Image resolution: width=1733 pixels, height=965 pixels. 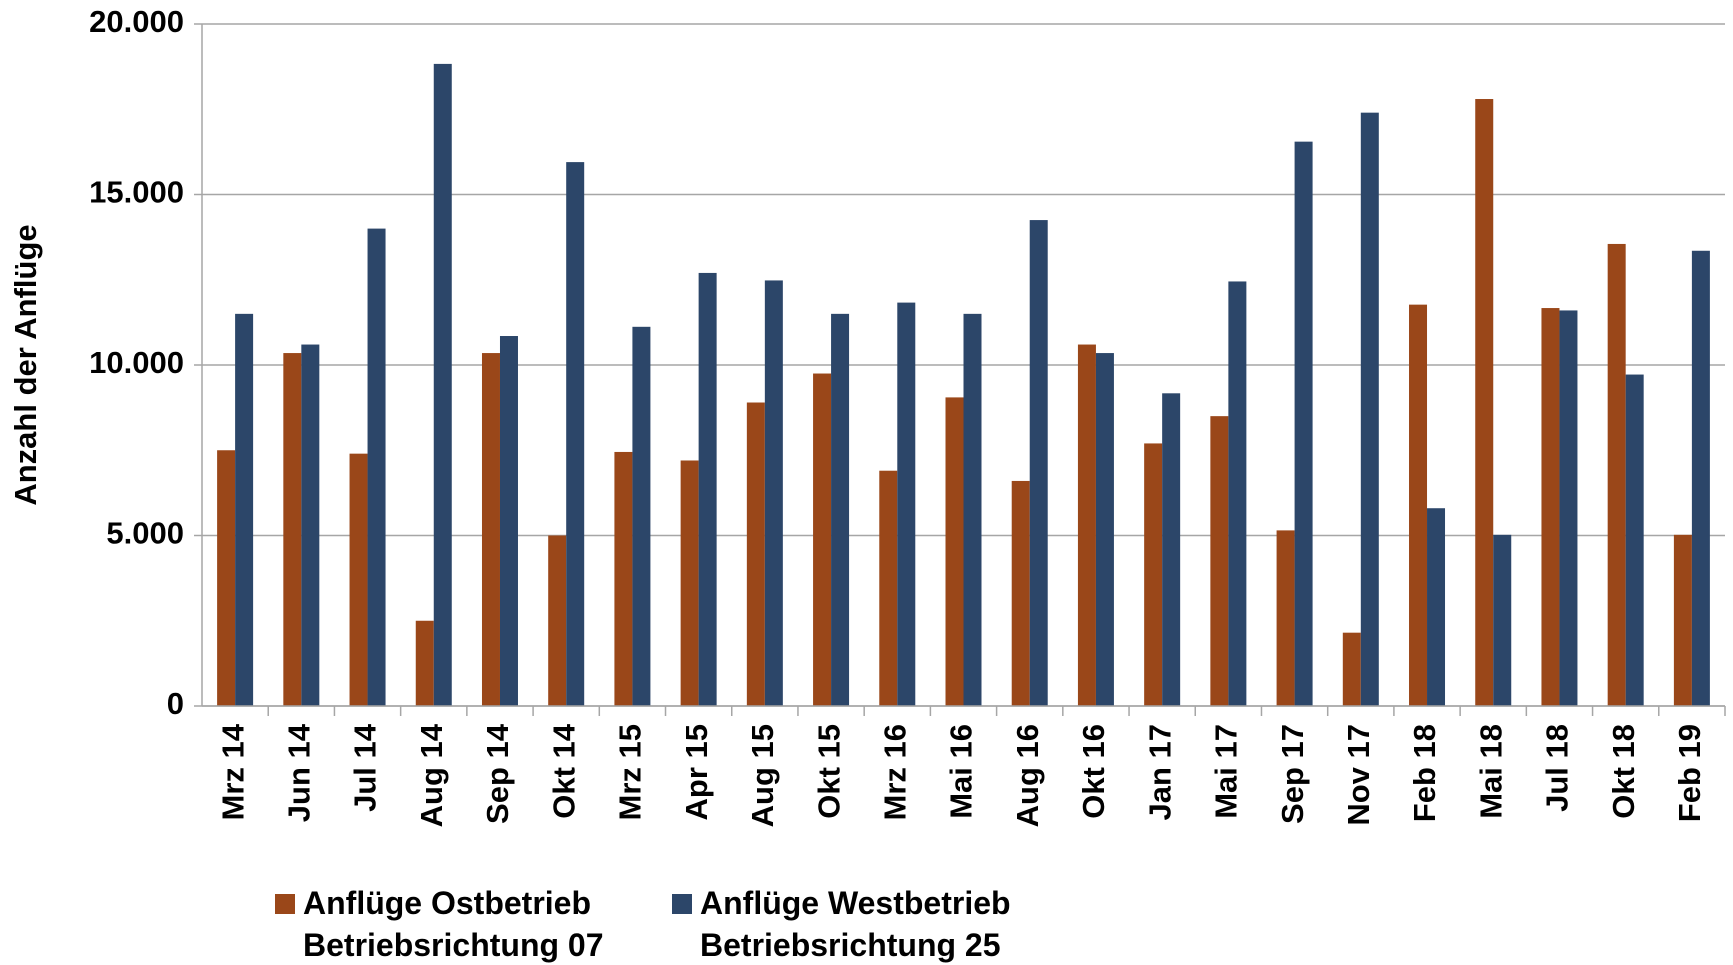 I want to click on x-tick-label: Sep 17, so click(x=1292, y=774).